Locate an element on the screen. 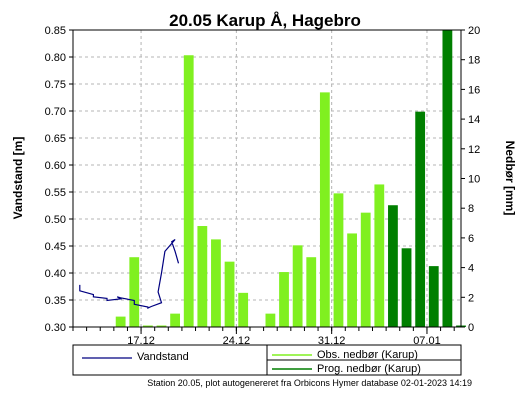 Image resolution: width=529 pixels, height=400 pixels. y-right-tick-label: 6 is located at coordinates (471, 239).